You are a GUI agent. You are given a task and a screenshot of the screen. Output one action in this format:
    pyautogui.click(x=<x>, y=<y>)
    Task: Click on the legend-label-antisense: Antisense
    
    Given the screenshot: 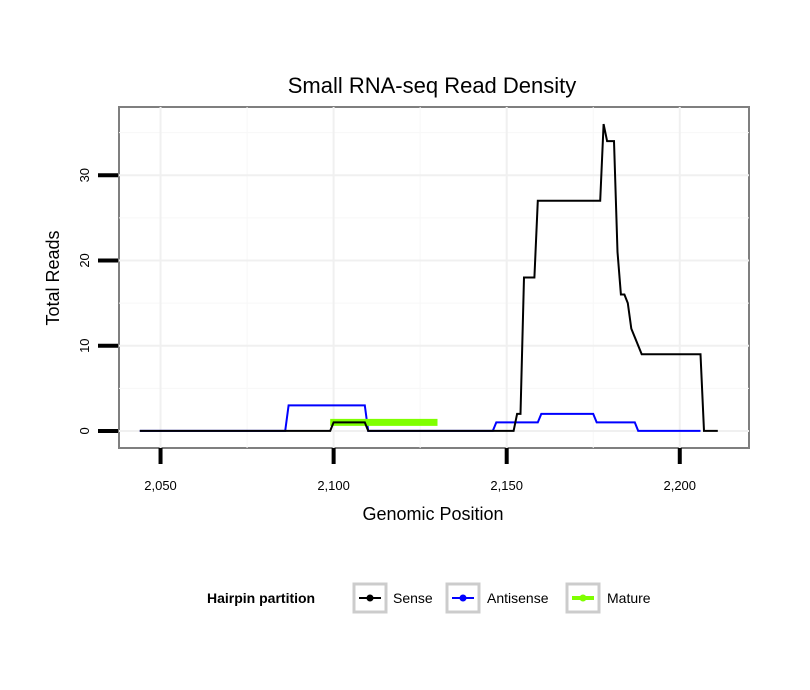 What is the action you would take?
    pyautogui.click(x=518, y=598)
    